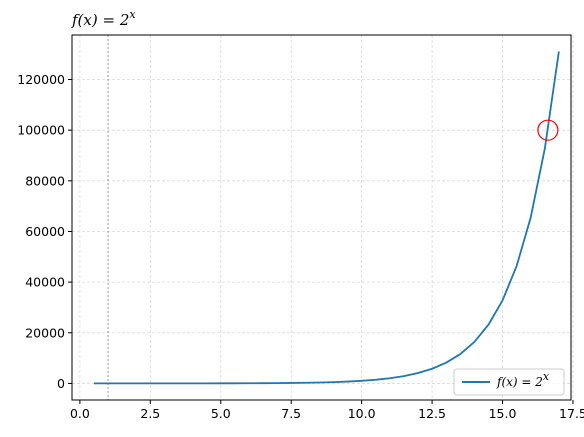 The width and height of the screenshot is (584, 437). What do you see at coordinates (327, 410) in the screenshot?
I see `x-axis: 0.0 2.5 5.0 7.5 10.0 12.5 15.0 17.5` at bounding box center [327, 410].